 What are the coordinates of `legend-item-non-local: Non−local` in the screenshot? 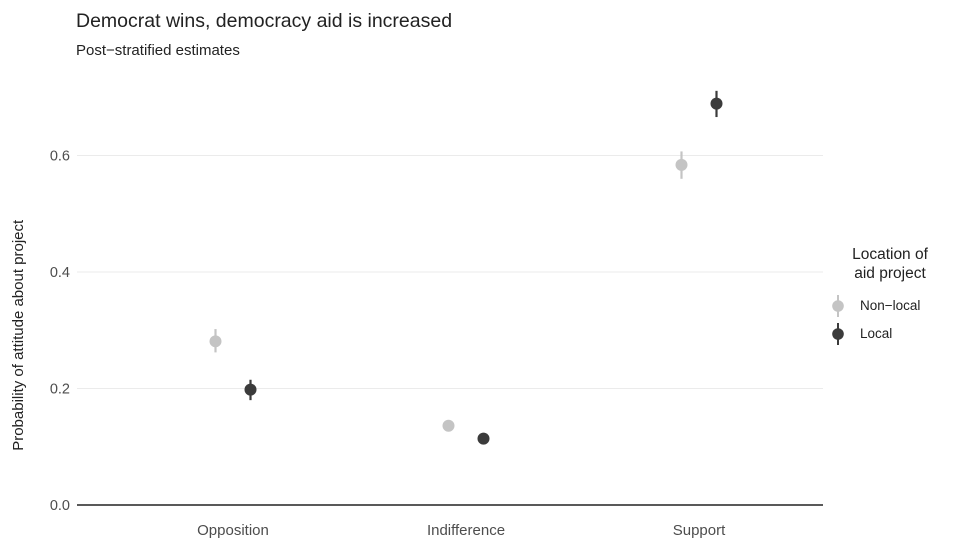 It's located at (890, 306).